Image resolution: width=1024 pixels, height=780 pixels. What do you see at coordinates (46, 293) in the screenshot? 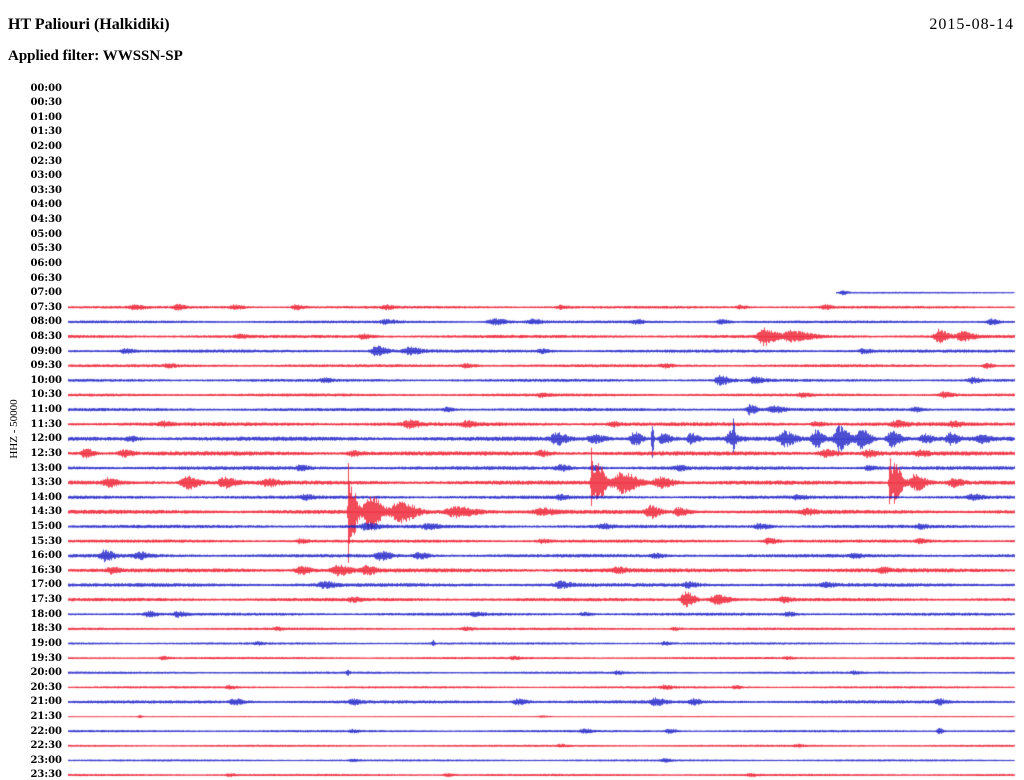
I see `time-label: 07:00` at bounding box center [46, 293].